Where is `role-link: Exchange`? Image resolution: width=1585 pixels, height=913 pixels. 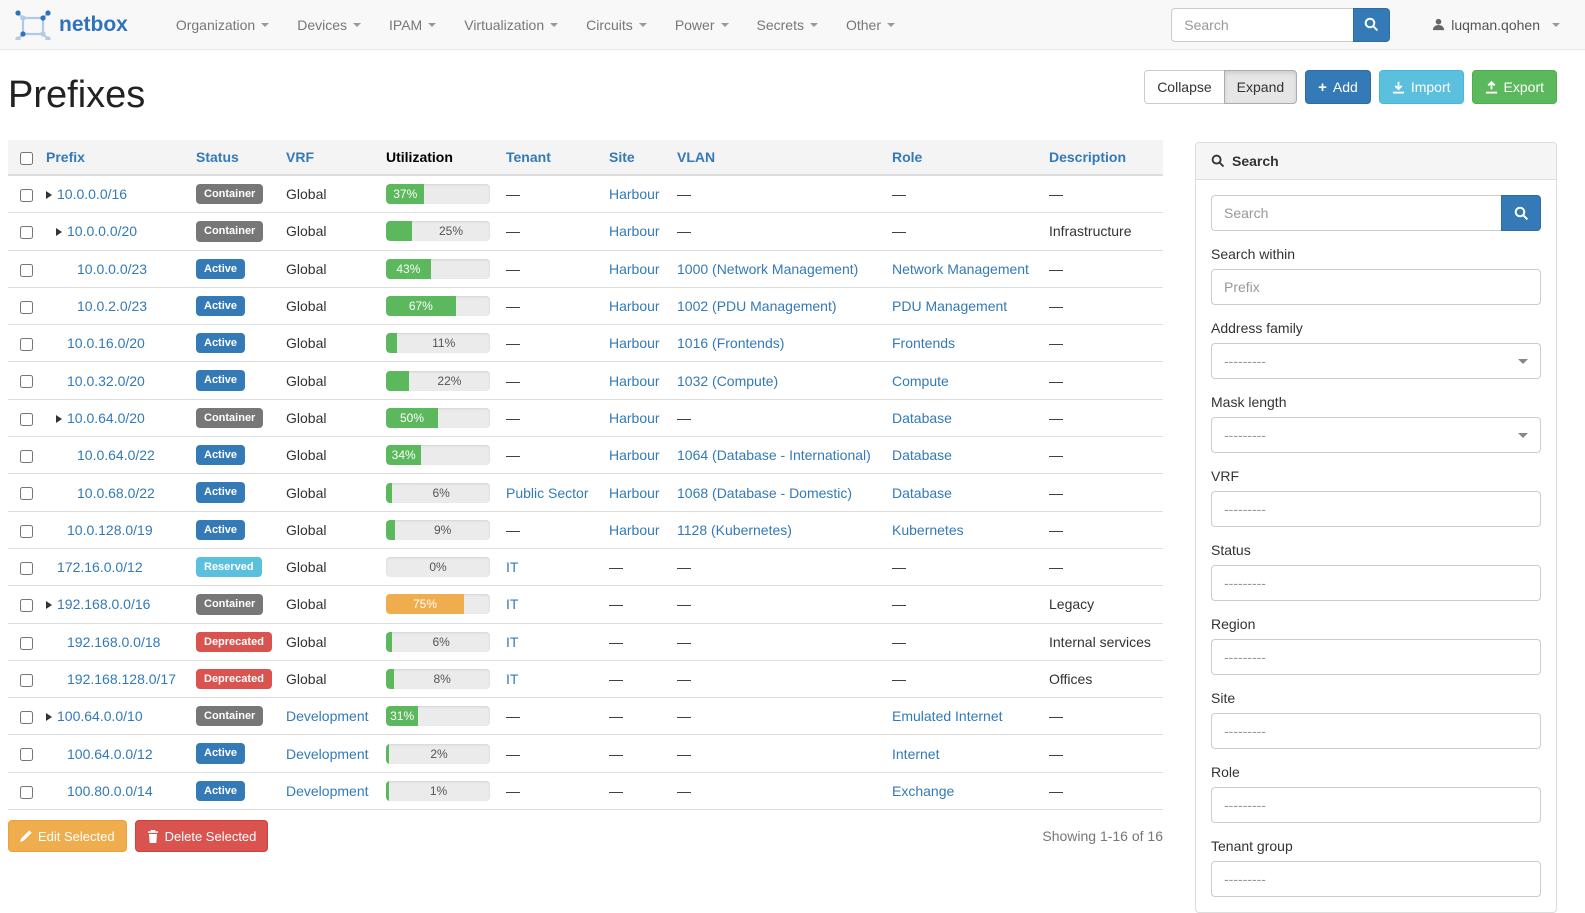
role-link: Exchange is located at coordinates (923, 790).